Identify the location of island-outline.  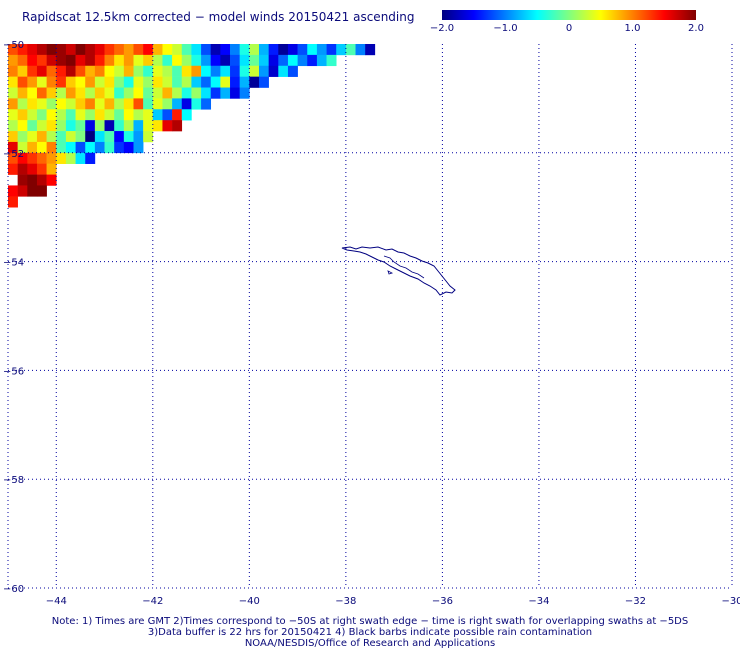
(398, 271).